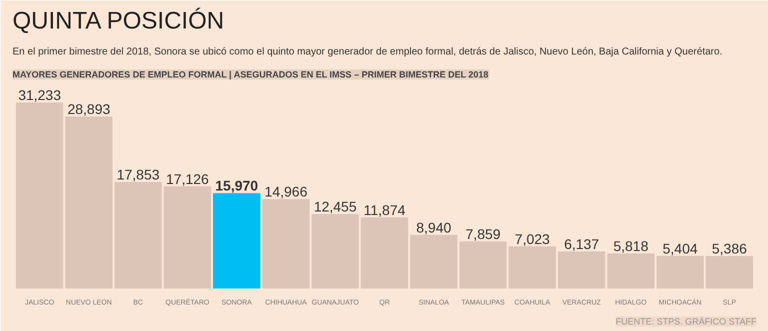 The image size is (768, 331). What do you see at coordinates (88, 108) in the screenshot?
I see `data-label: 28,893` at bounding box center [88, 108].